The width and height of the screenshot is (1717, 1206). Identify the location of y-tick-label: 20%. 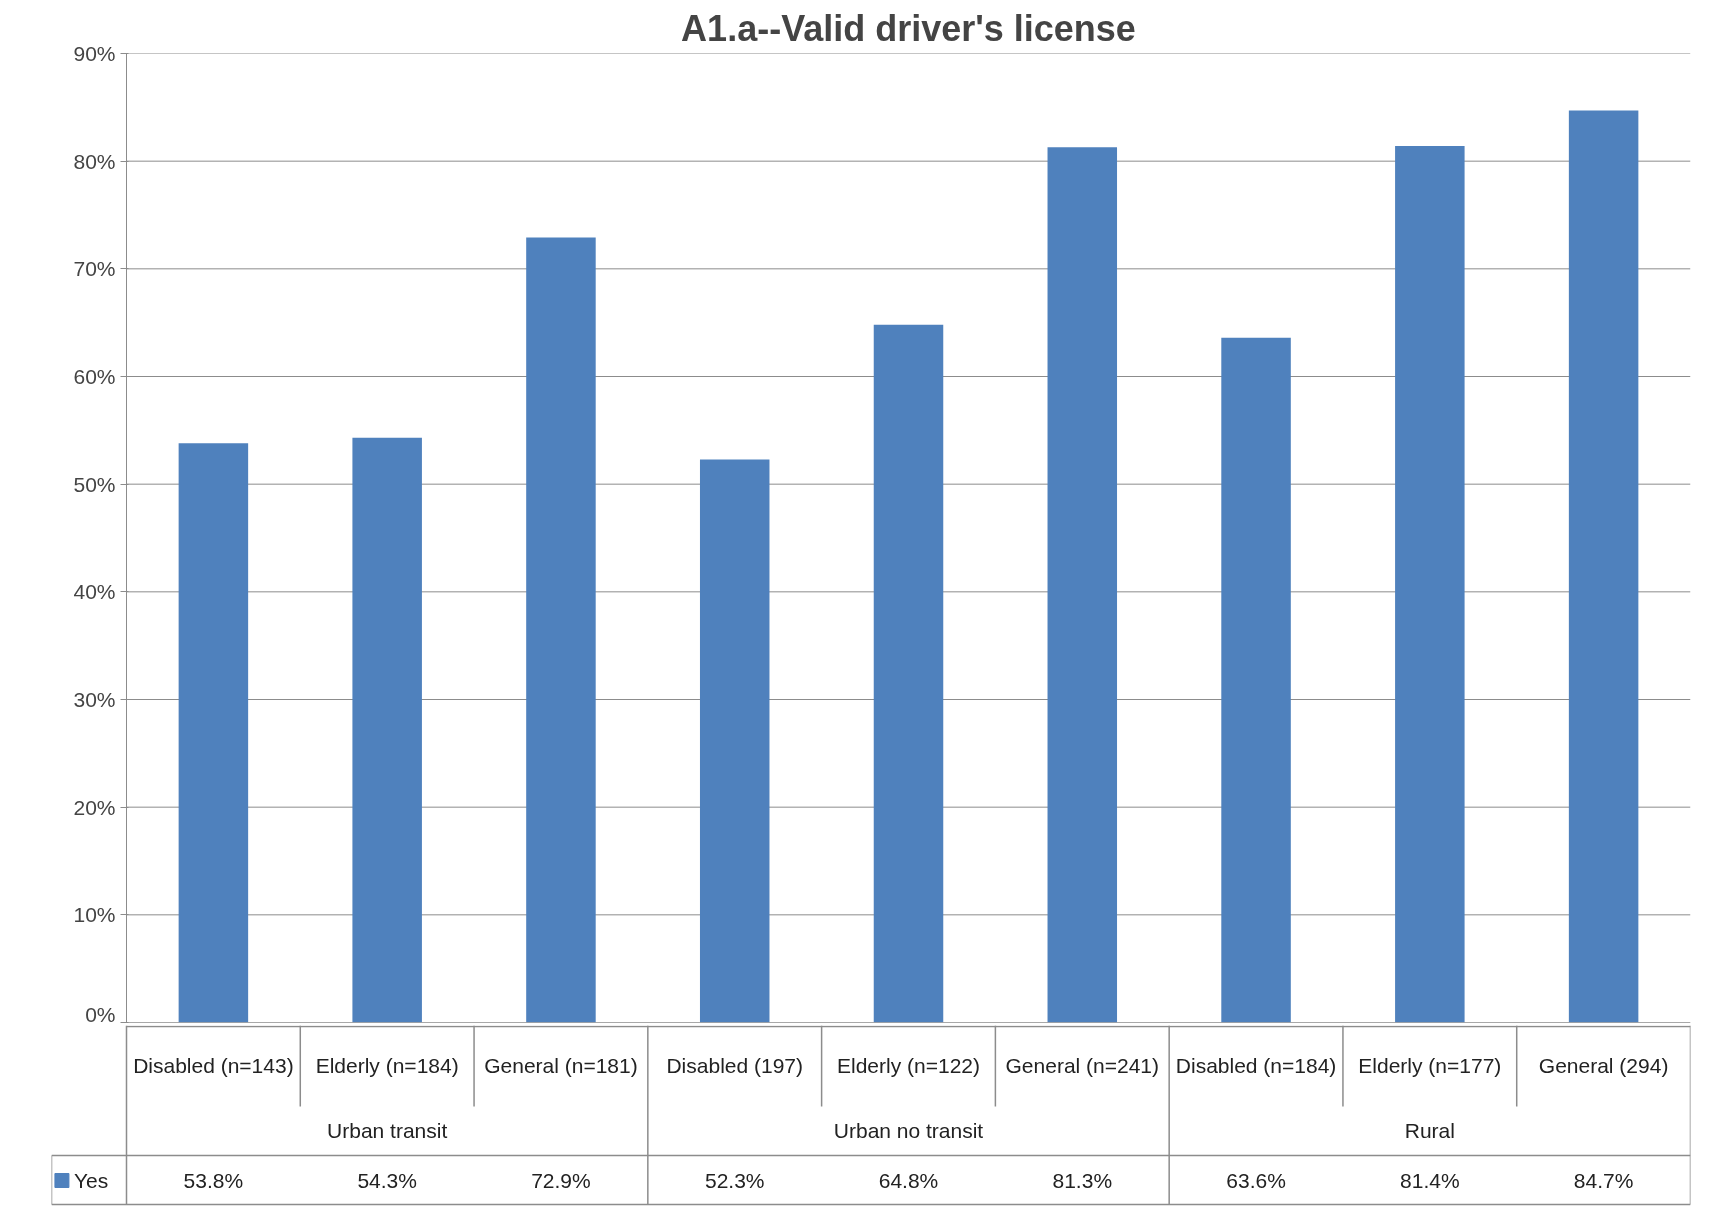
(94, 807).